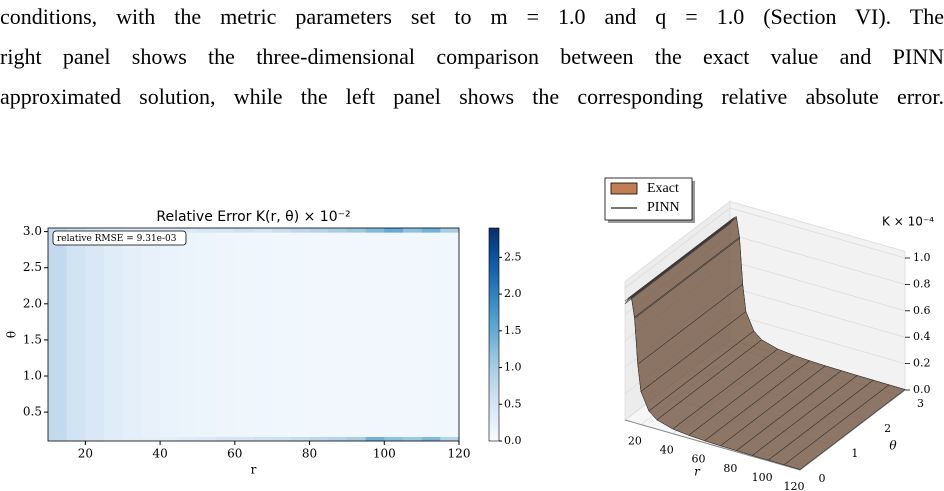 The image size is (944, 491). What do you see at coordinates (32, 231) in the screenshot?
I see `y-tick-label: 3.0` at bounding box center [32, 231].